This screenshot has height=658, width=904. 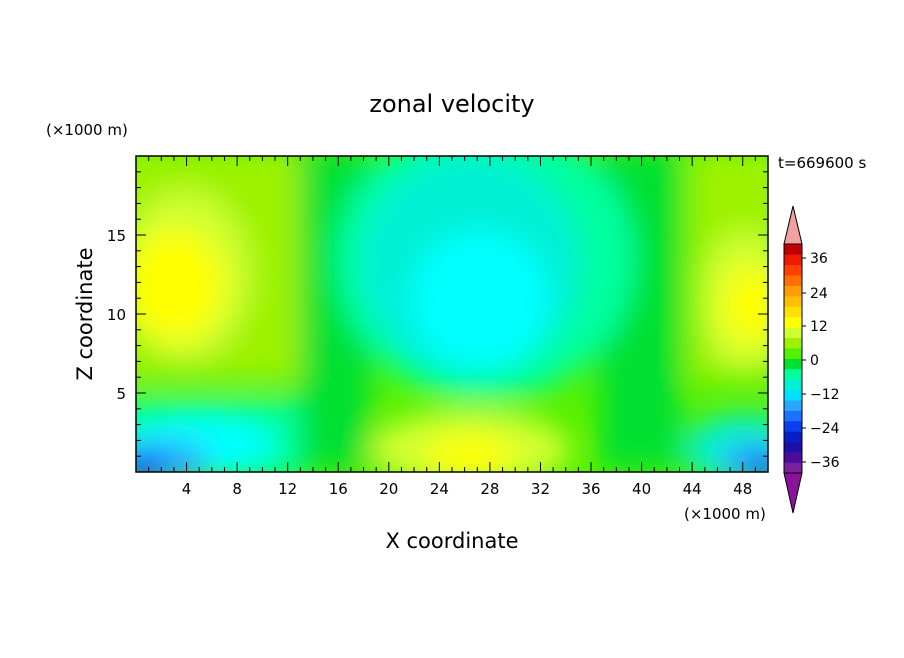 I want to click on x-tick-label: 4, so click(x=187, y=489).